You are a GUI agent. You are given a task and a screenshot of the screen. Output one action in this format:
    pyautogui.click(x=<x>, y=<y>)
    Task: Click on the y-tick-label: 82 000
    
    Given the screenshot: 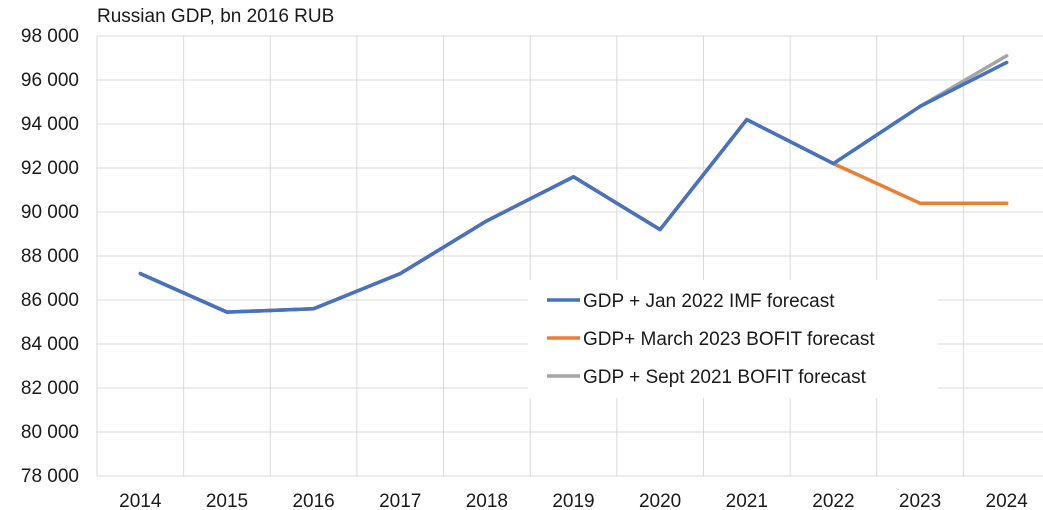 What is the action you would take?
    pyautogui.click(x=50, y=388)
    